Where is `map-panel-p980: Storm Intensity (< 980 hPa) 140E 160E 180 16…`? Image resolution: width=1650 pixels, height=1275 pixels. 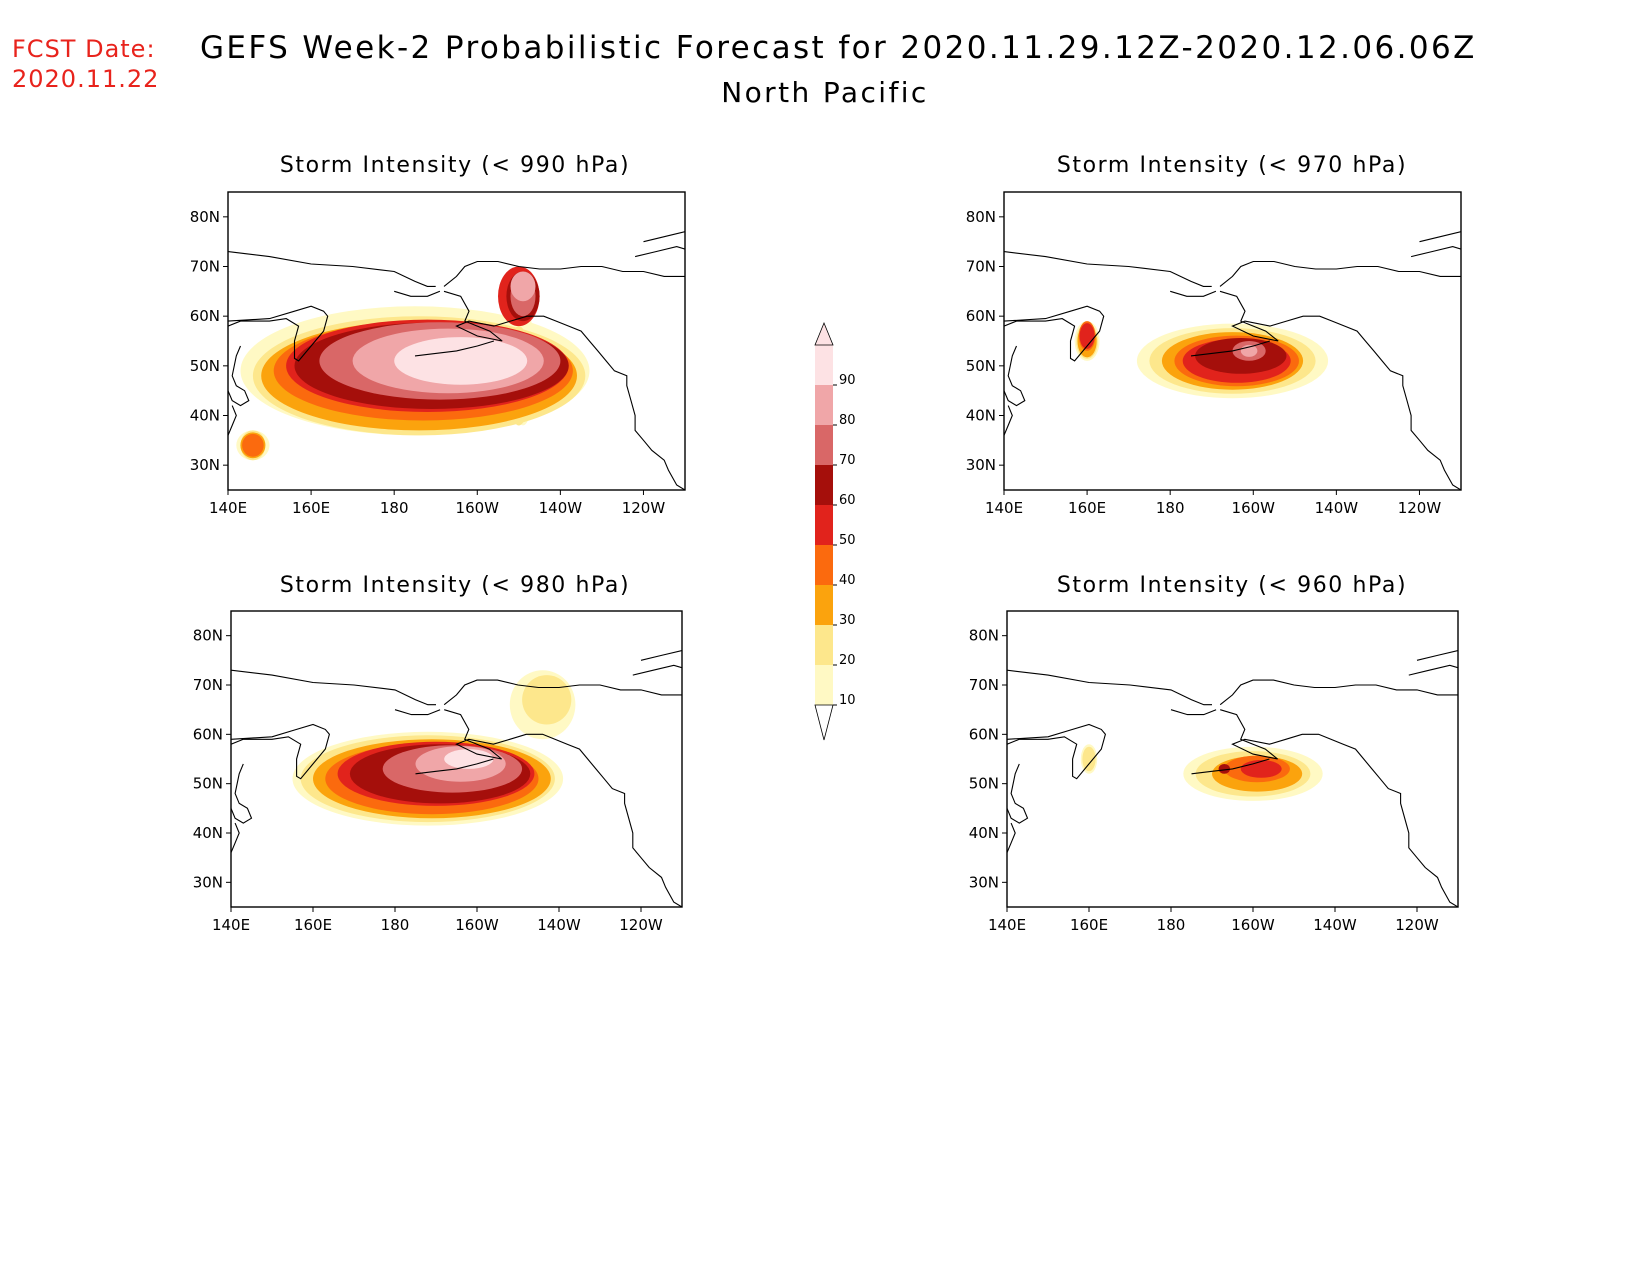
map-panel-p980: Storm Intensity (< 980 hPa) 140E 160E 180 16… is located at coordinates (438, 753).